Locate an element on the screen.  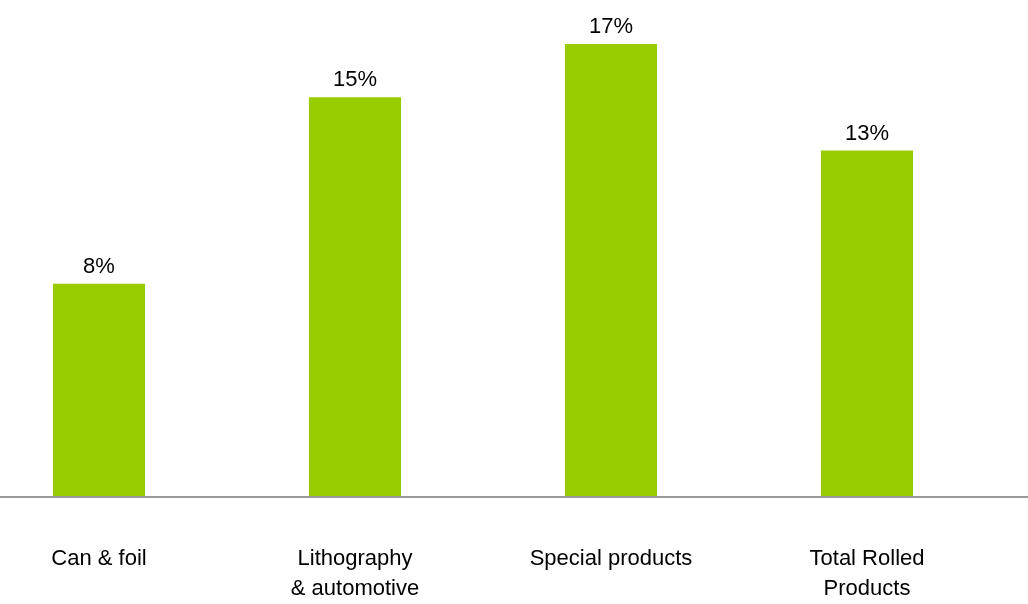
data-label: 15% is located at coordinates (355, 79).